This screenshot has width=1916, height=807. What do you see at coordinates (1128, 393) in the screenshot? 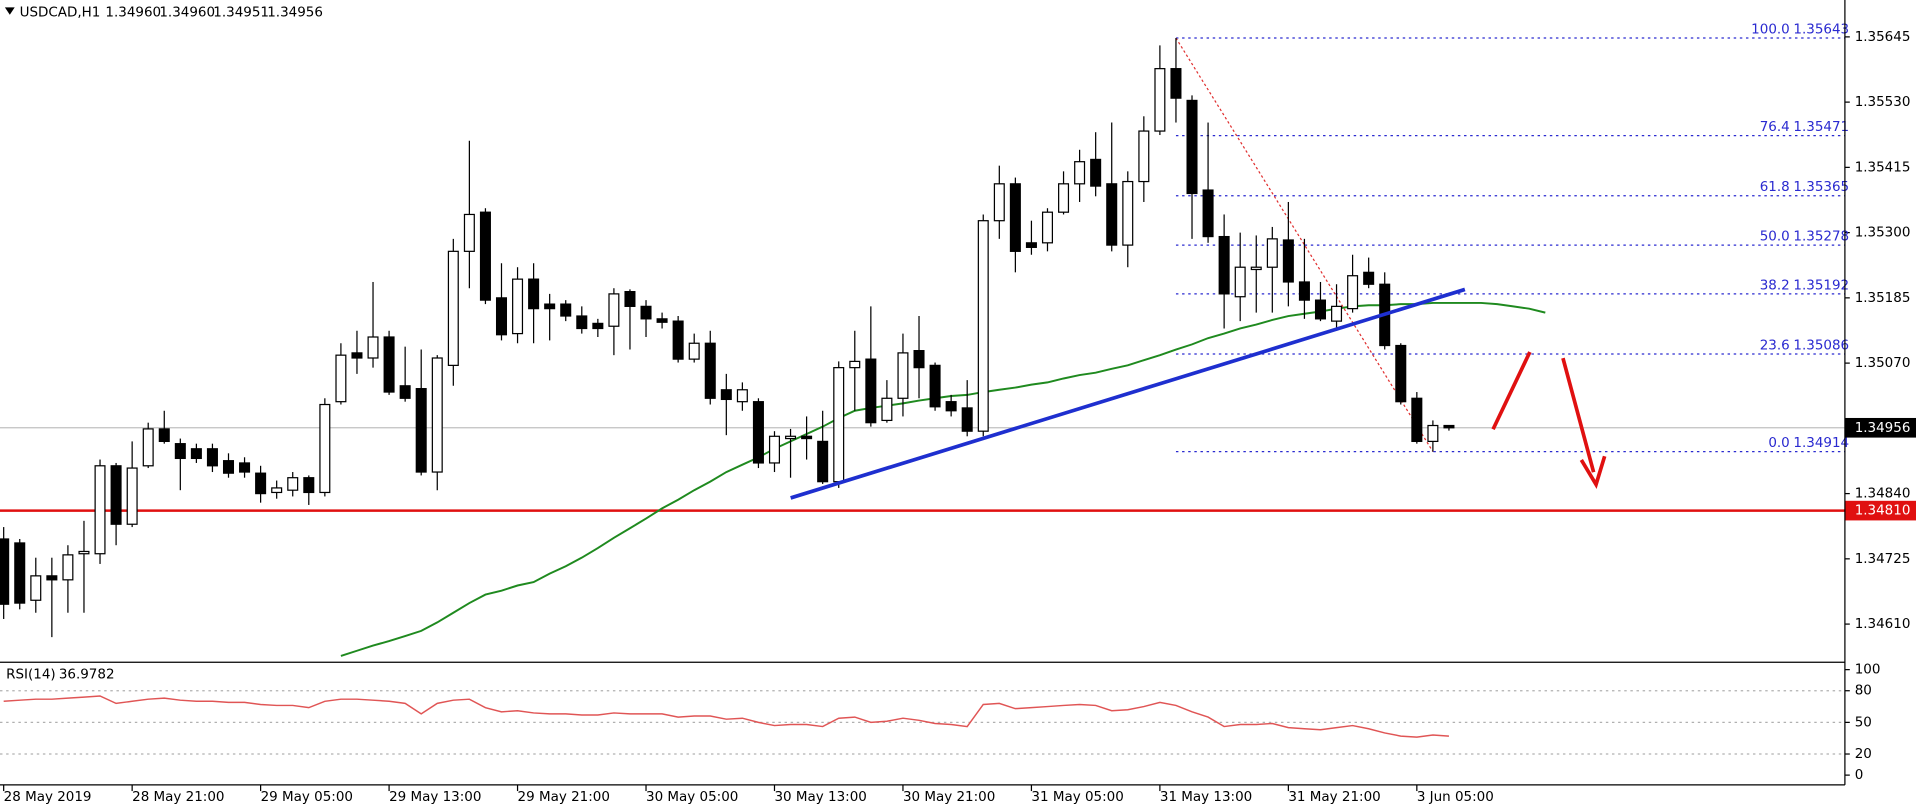
I see `trend-line` at bounding box center [1128, 393].